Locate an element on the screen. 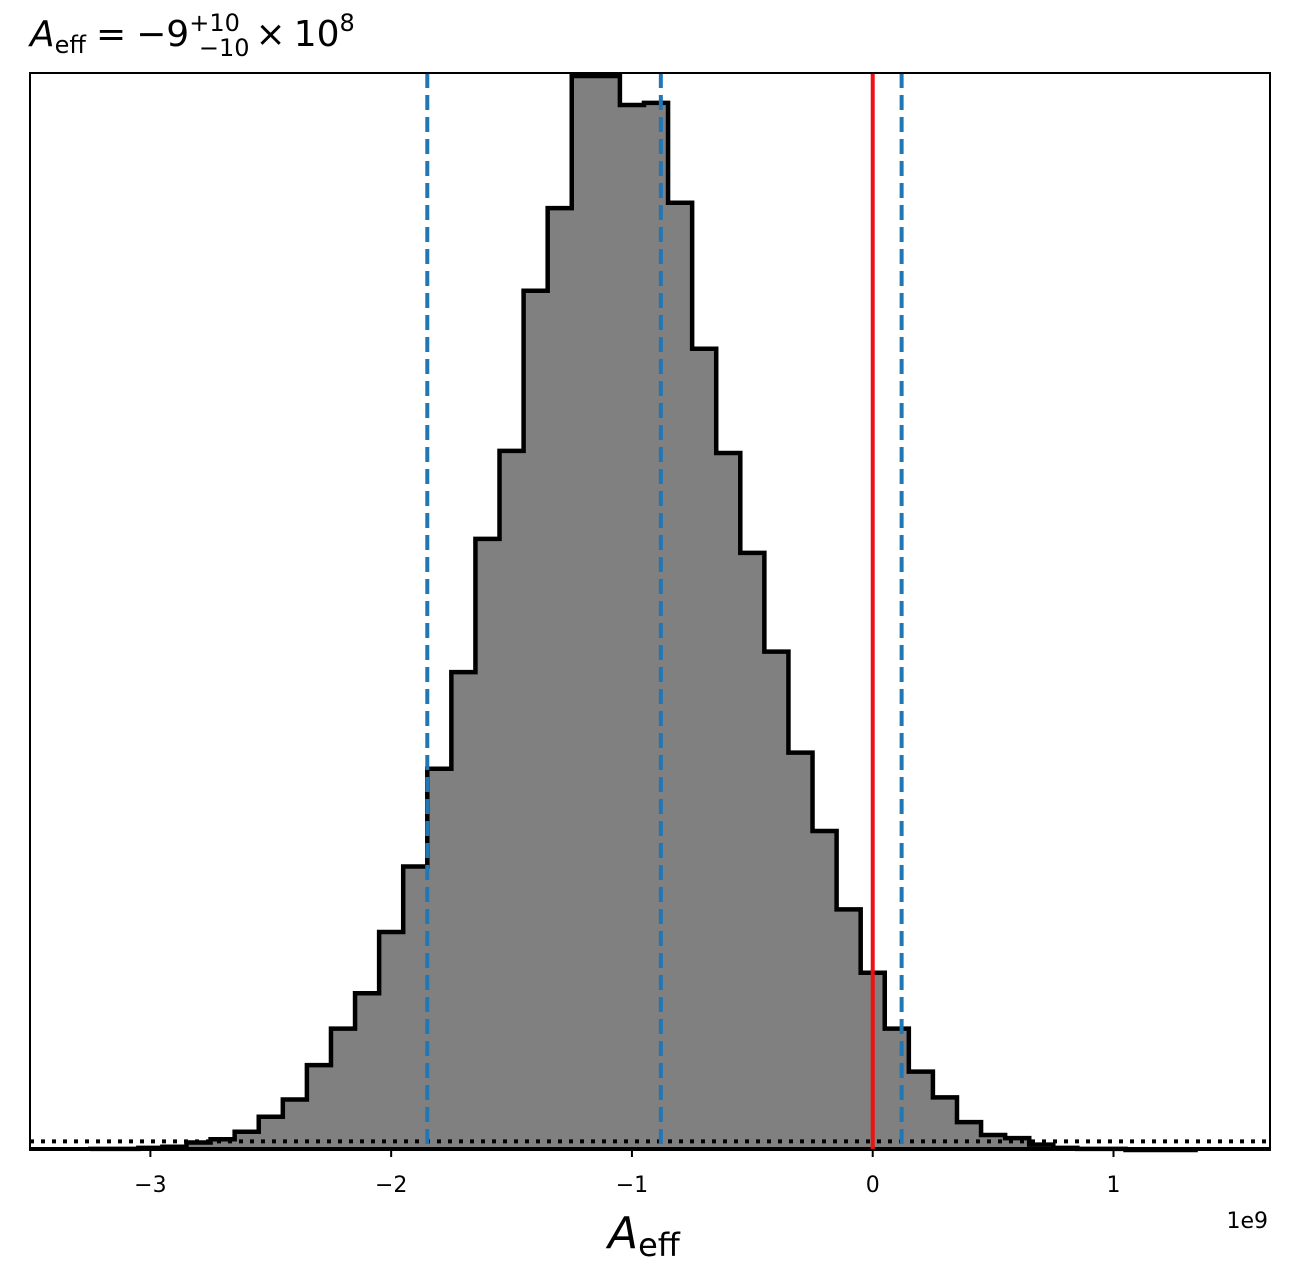 The image size is (1289, 1278). x-tick-label: 0 is located at coordinates (873, 1185).